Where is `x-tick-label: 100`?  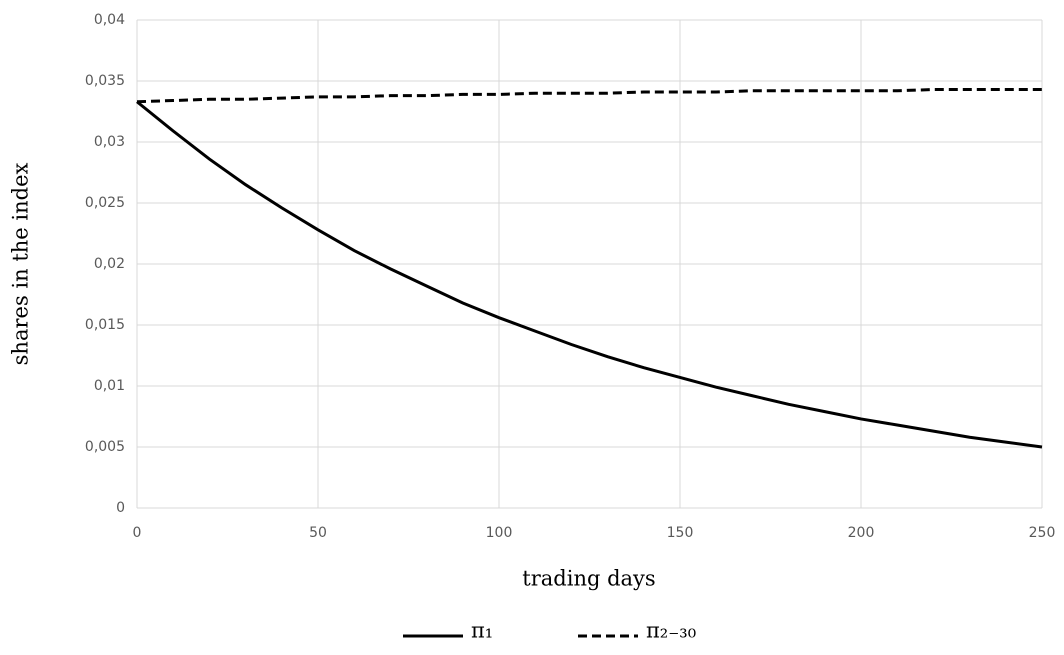 x-tick-label: 100 is located at coordinates (499, 533).